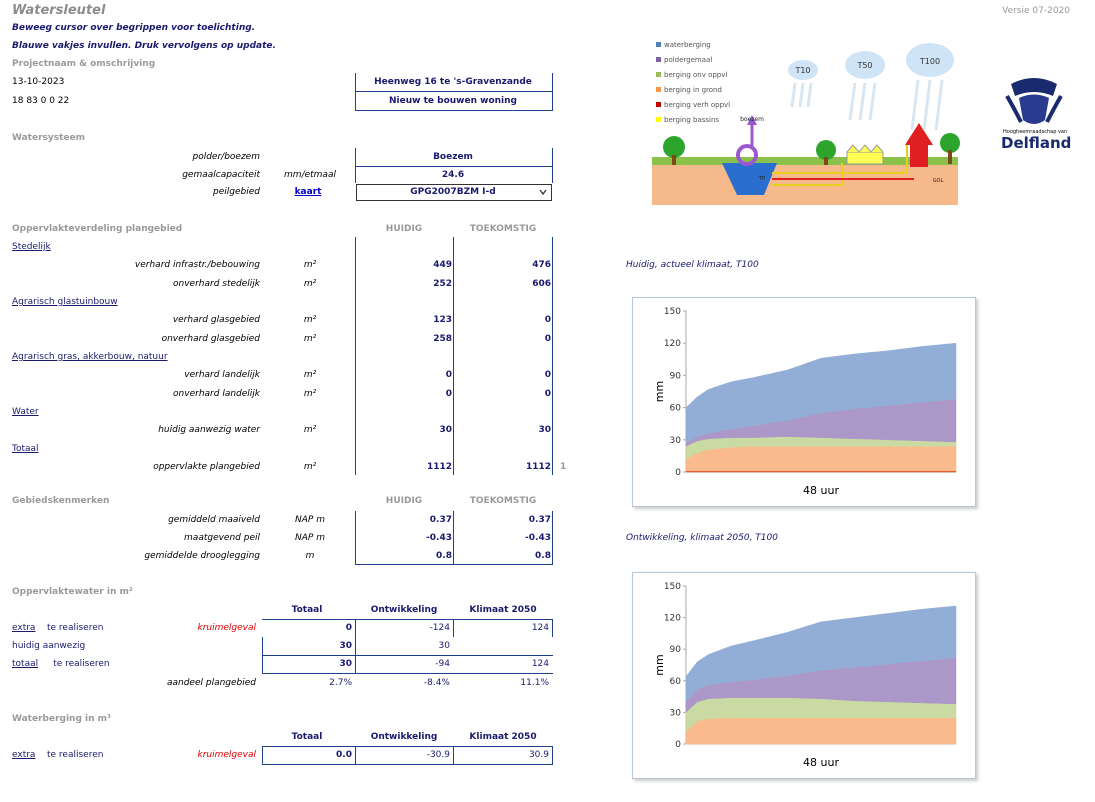  I want to click on cloud-label: T100, so click(929, 61).